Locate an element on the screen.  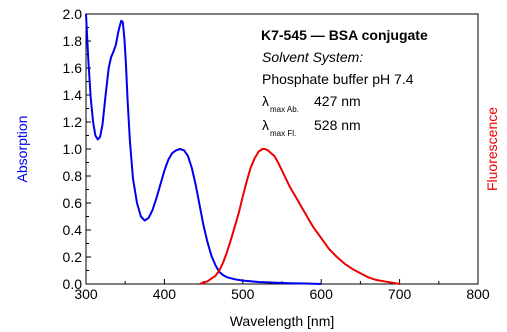
y-tick-label: 0.2 is located at coordinates (73, 257).